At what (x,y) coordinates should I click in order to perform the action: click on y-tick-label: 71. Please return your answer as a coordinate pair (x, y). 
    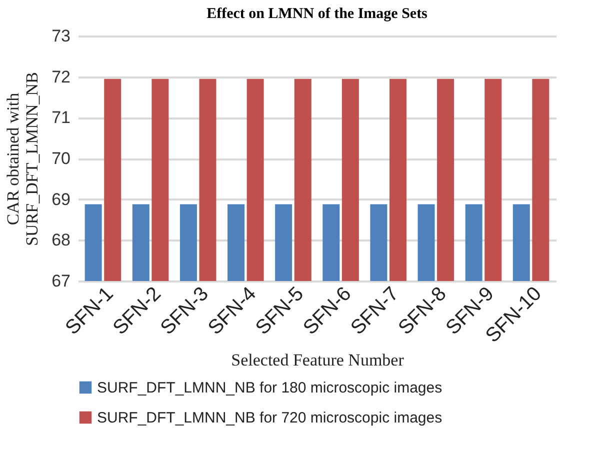
    Looking at the image, I should click on (61, 118).